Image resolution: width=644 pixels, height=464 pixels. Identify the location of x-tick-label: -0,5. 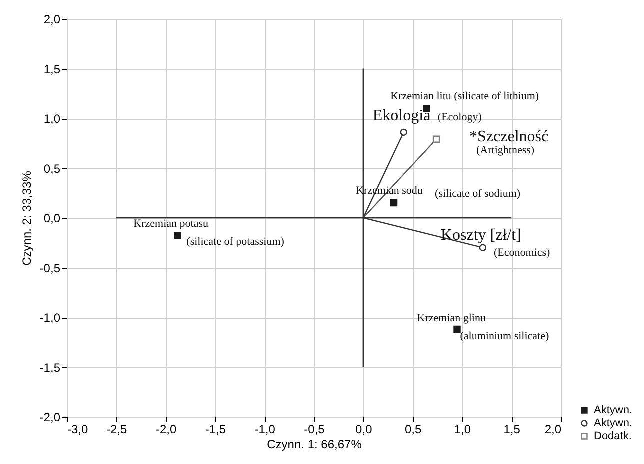
(315, 429).